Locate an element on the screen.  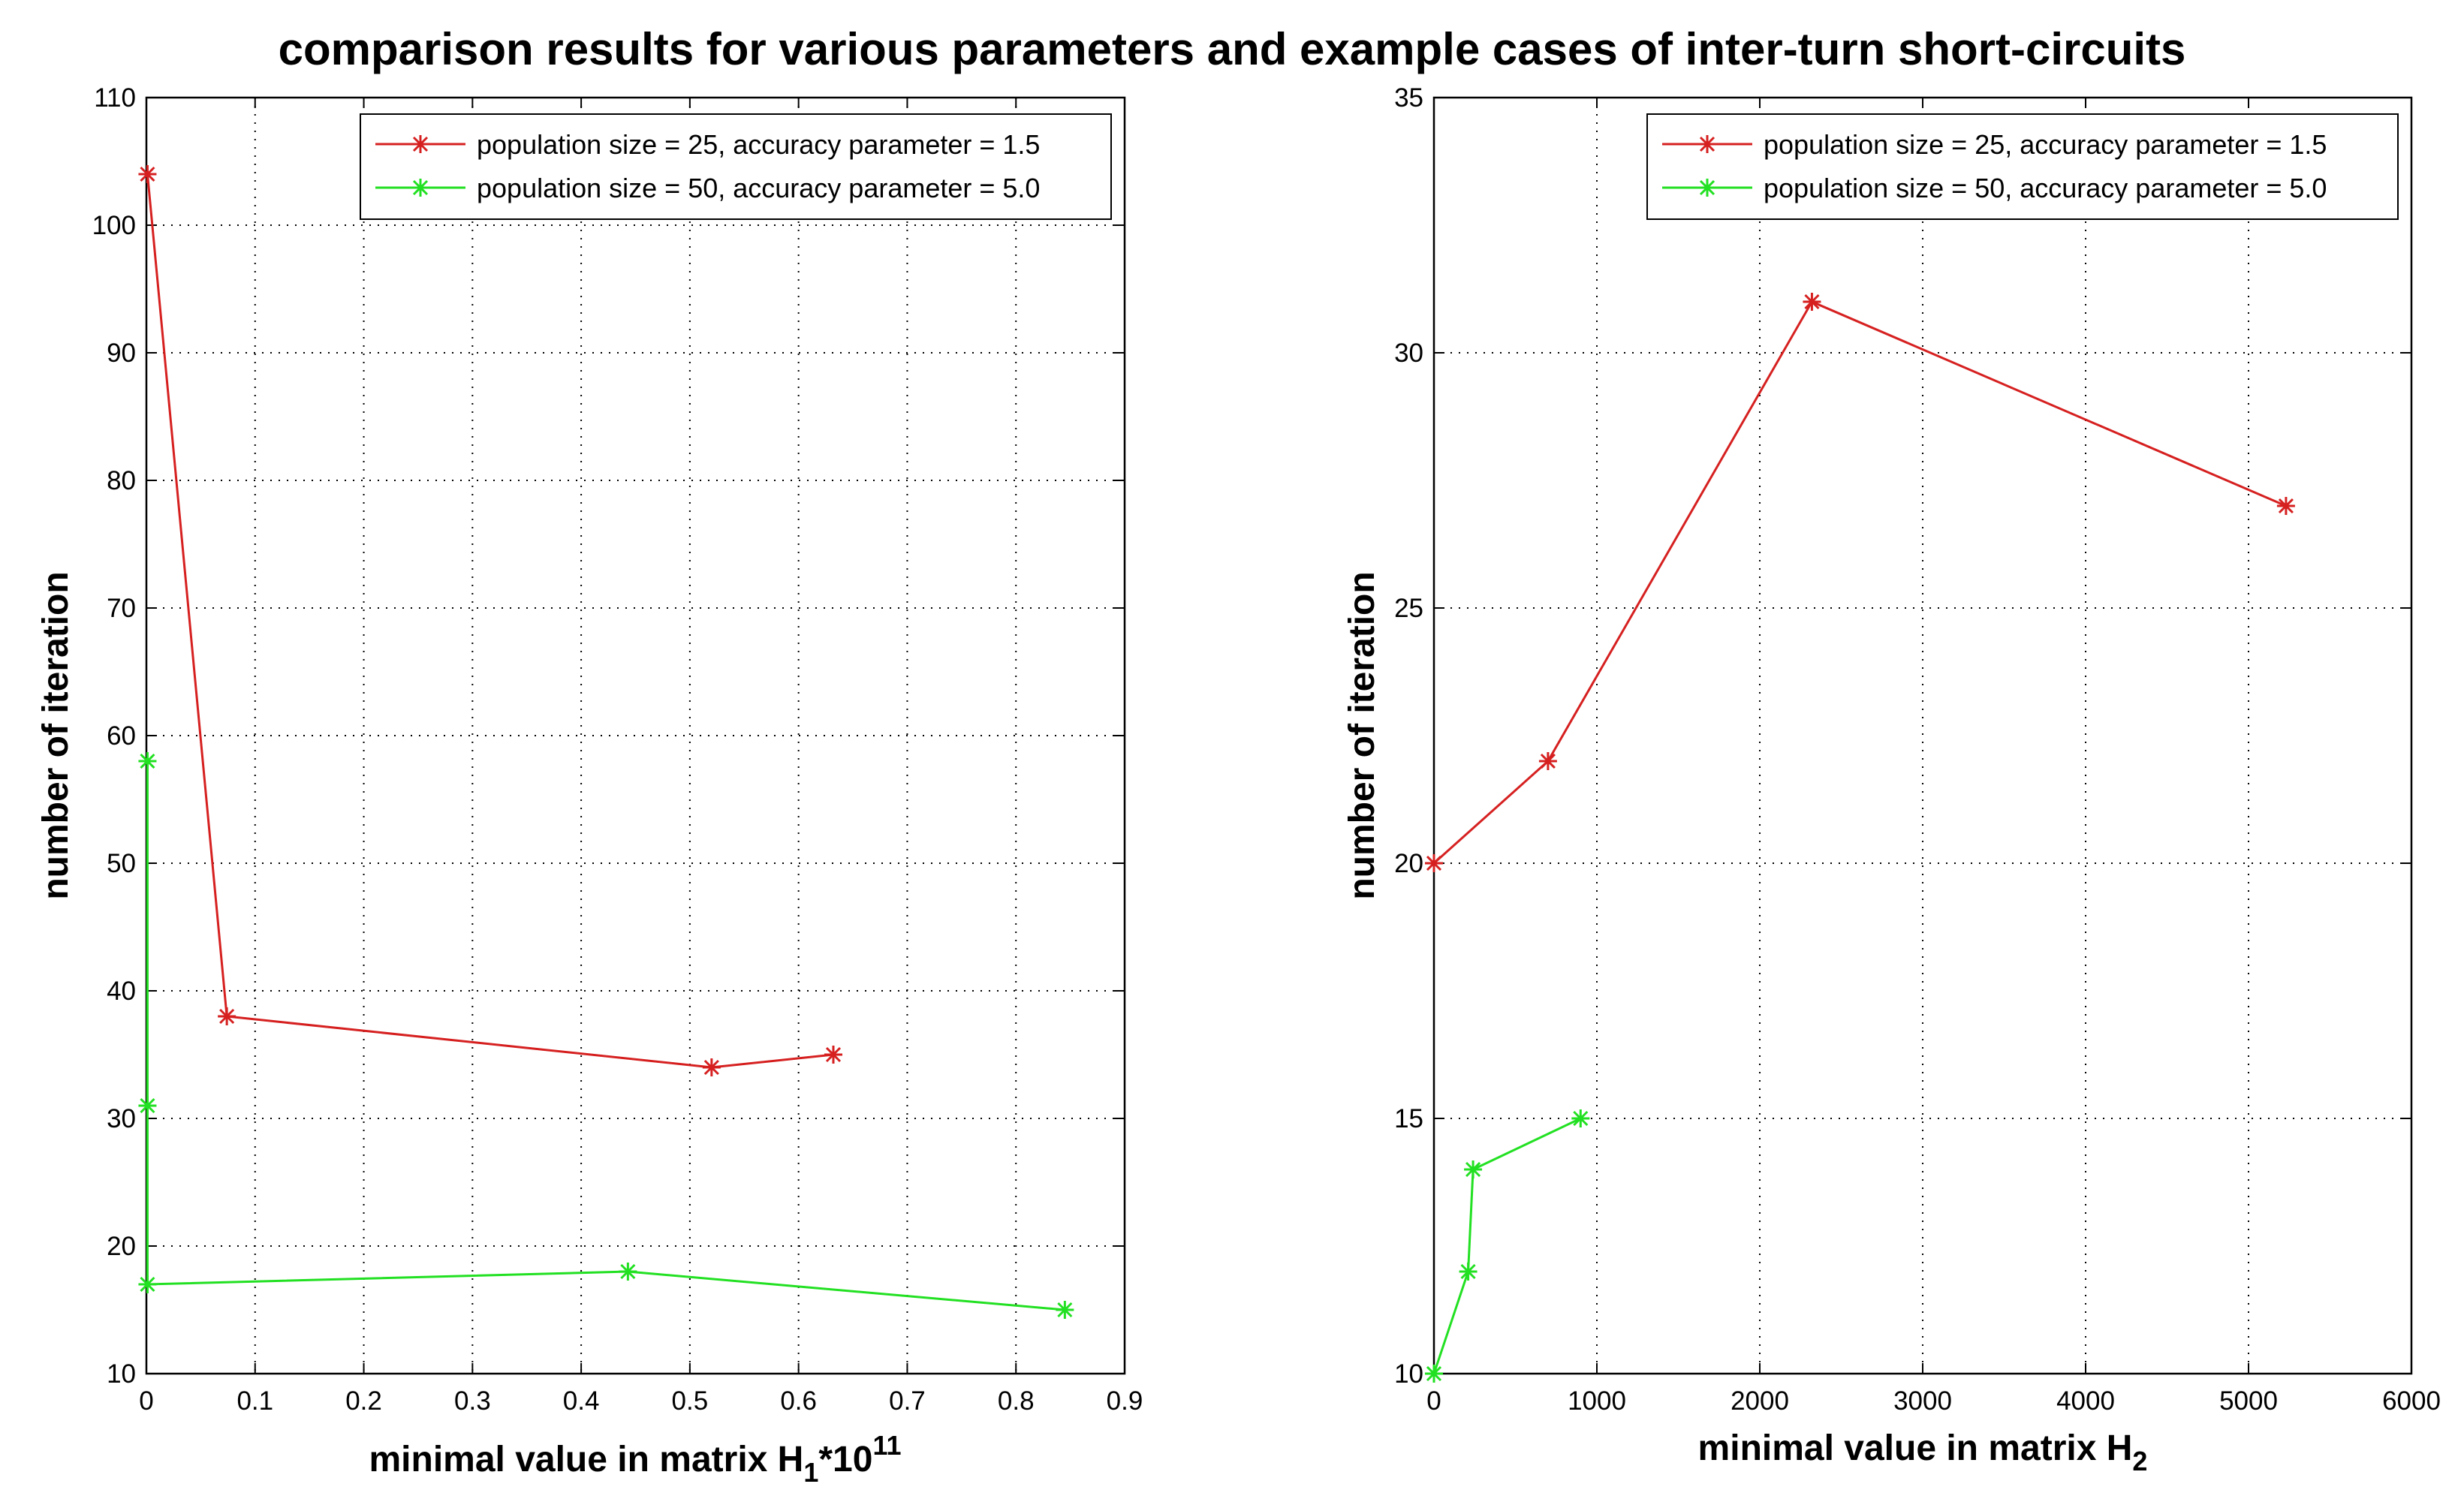
x-tick-label: 1000 is located at coordinates (1597, 1401).